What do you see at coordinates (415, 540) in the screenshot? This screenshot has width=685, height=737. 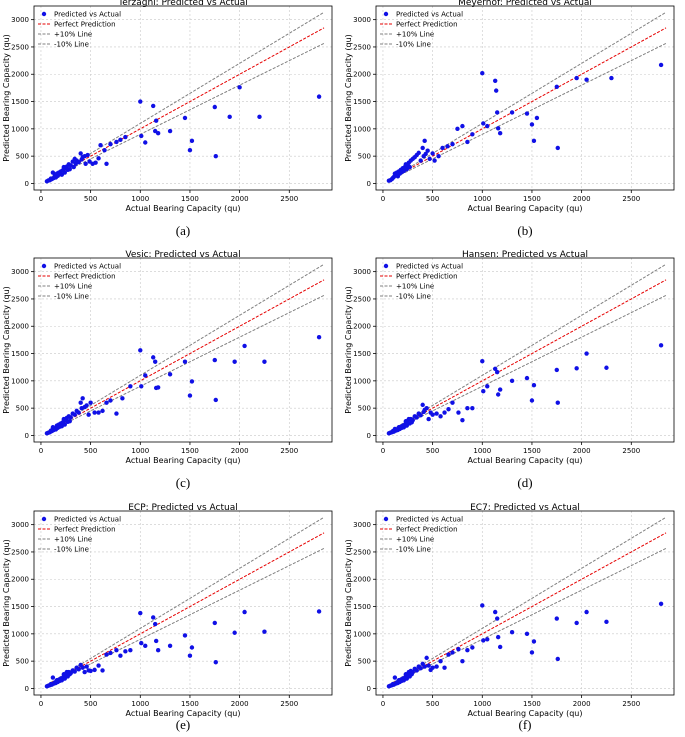 I see `legend-line-plus10-label: +10% Line` at bounding box center [415, 540].